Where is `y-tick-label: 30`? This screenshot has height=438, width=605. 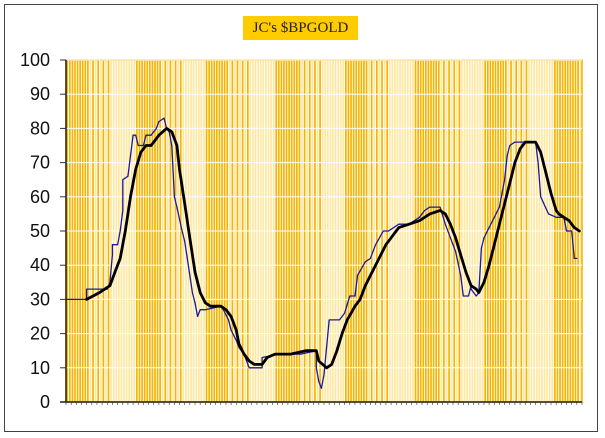
y-tick-label: 30 is located at coordinates (40, 299).